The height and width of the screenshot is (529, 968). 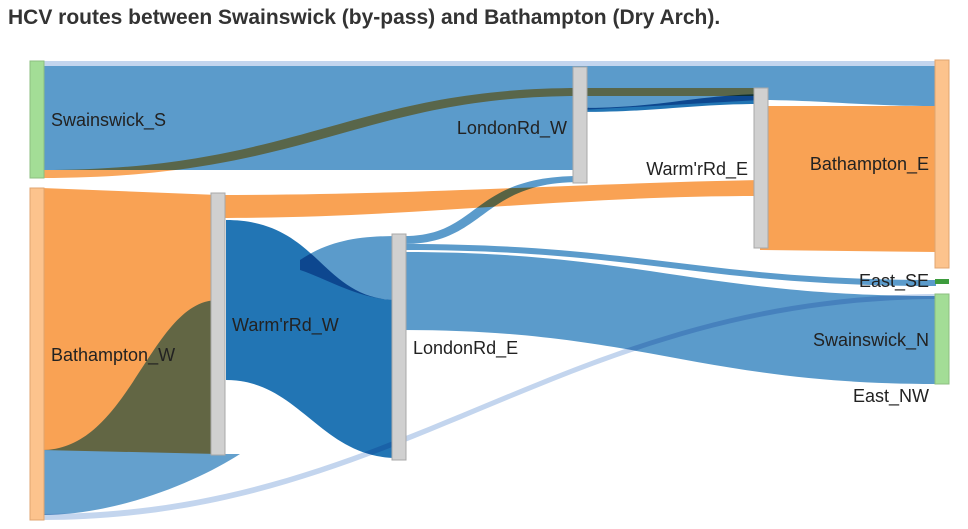 I want to click on link-swainswick-s-to-warmrd-e, so click(x=401, y=133).